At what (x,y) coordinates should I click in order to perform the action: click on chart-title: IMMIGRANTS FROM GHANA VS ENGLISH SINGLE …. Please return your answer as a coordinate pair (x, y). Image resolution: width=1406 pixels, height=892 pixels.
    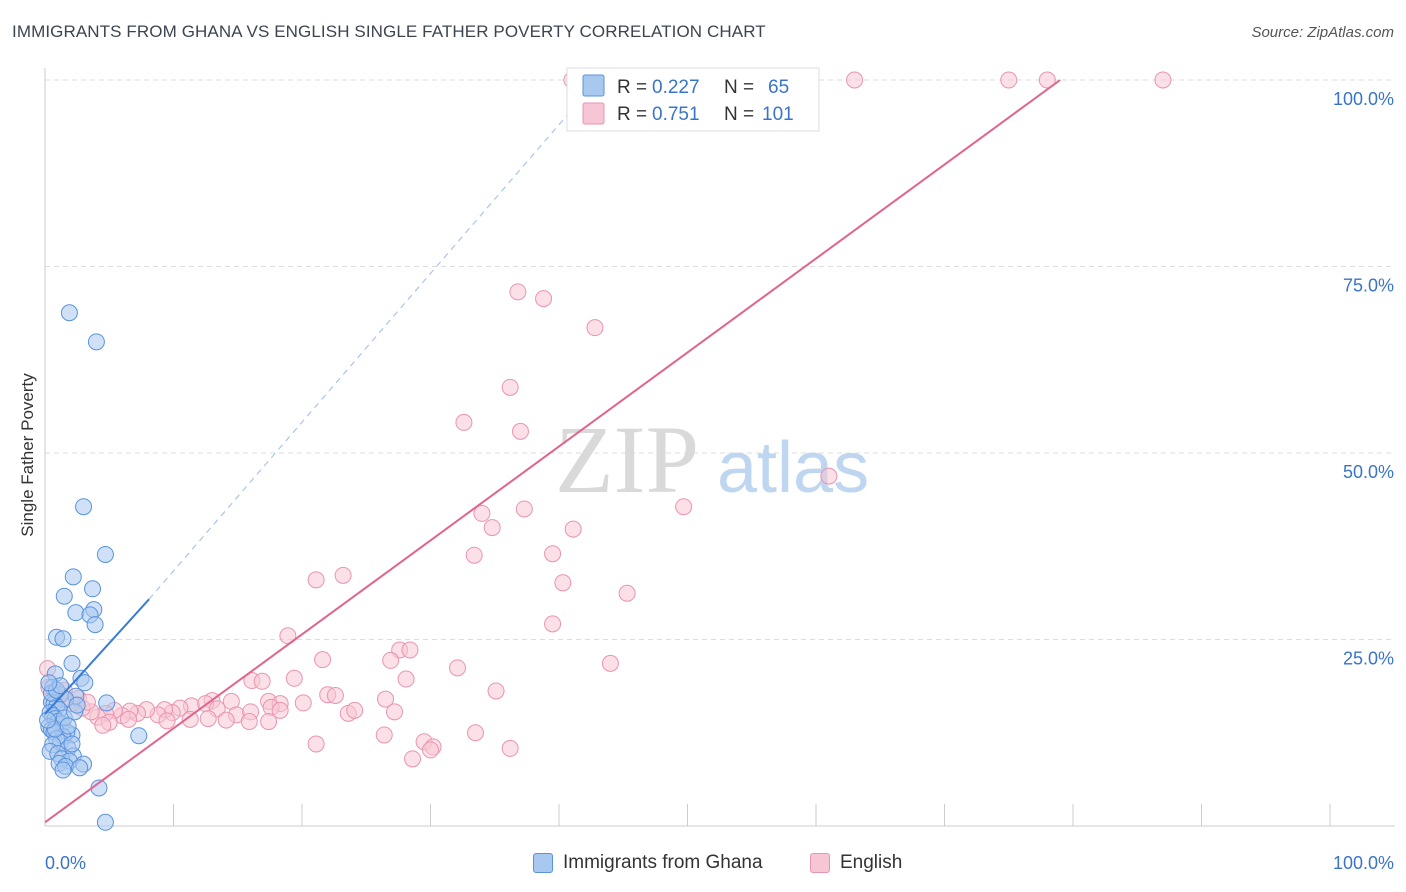
    Looking at the image, I should click on (389, 31).